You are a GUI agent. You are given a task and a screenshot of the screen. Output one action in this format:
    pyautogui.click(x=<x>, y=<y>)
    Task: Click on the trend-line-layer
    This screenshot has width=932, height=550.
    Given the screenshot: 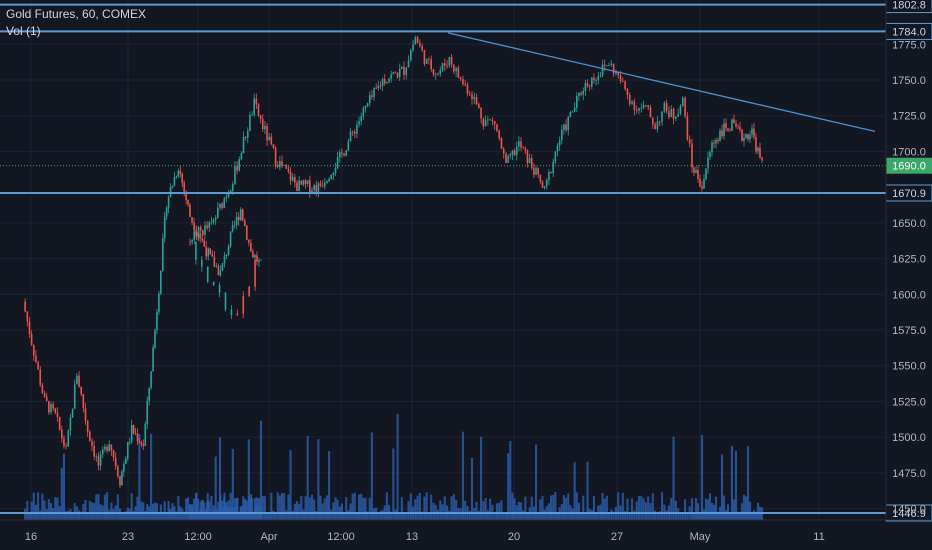 What is the action you would take?
    pyautogui.click(x=661, y=82)
    